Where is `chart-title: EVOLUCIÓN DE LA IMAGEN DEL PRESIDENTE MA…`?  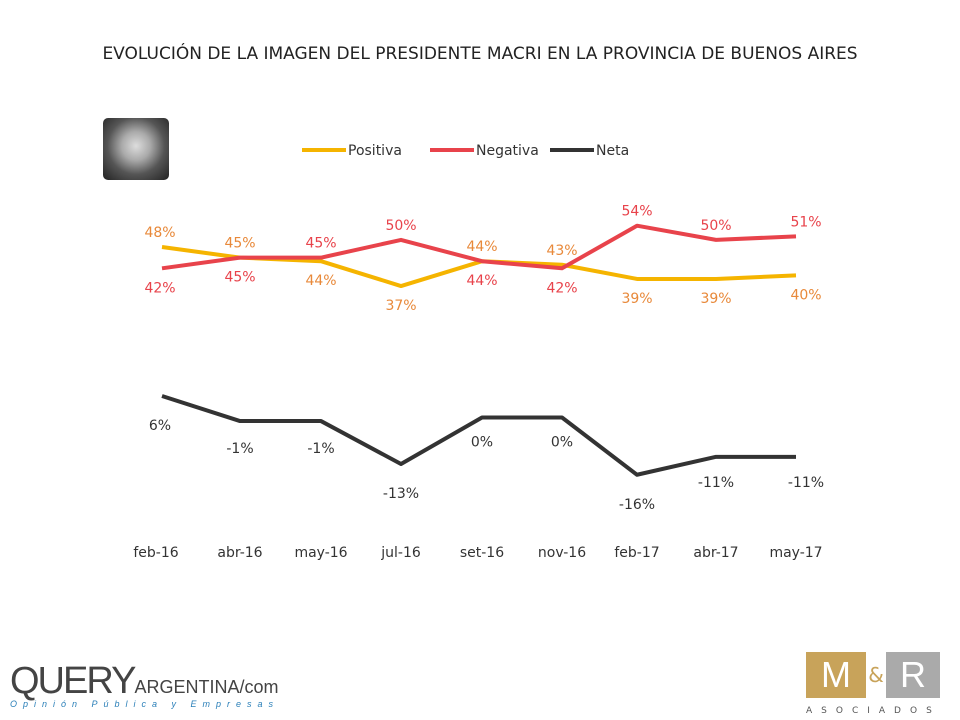 chart-title: EVOLUCIÓN DE LA IMAGEN DEL PRESIDENTE MA… is located at coordinates (480, 54).